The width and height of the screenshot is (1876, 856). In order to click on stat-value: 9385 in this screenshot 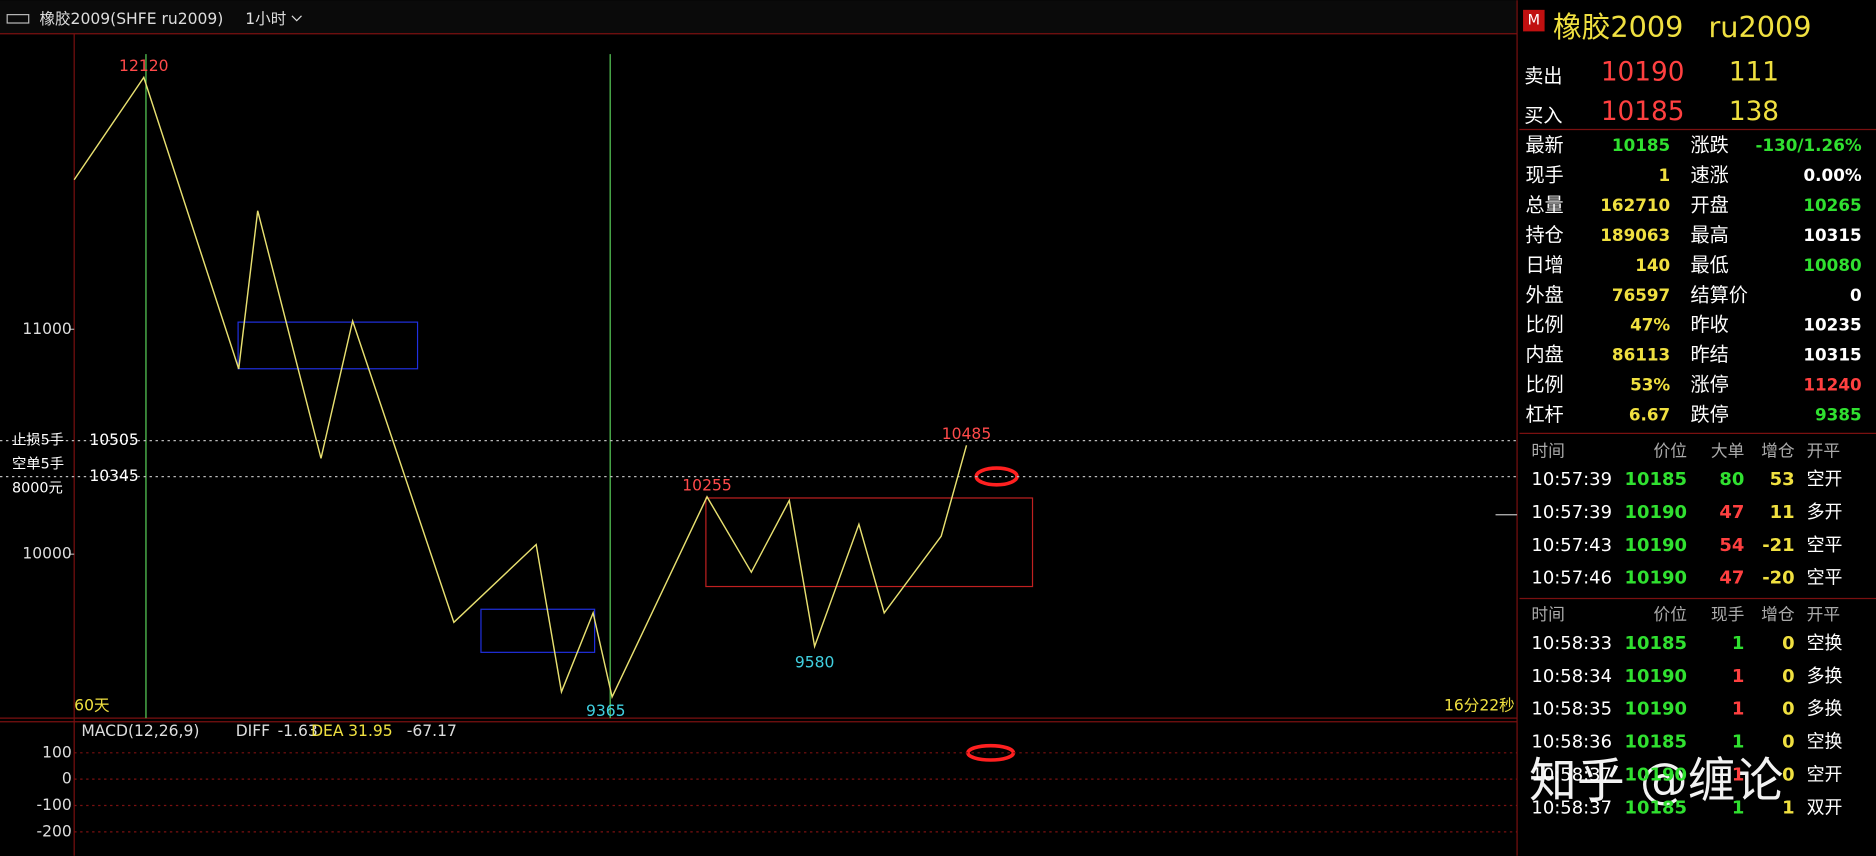, I will do `click(1838, 414)`.